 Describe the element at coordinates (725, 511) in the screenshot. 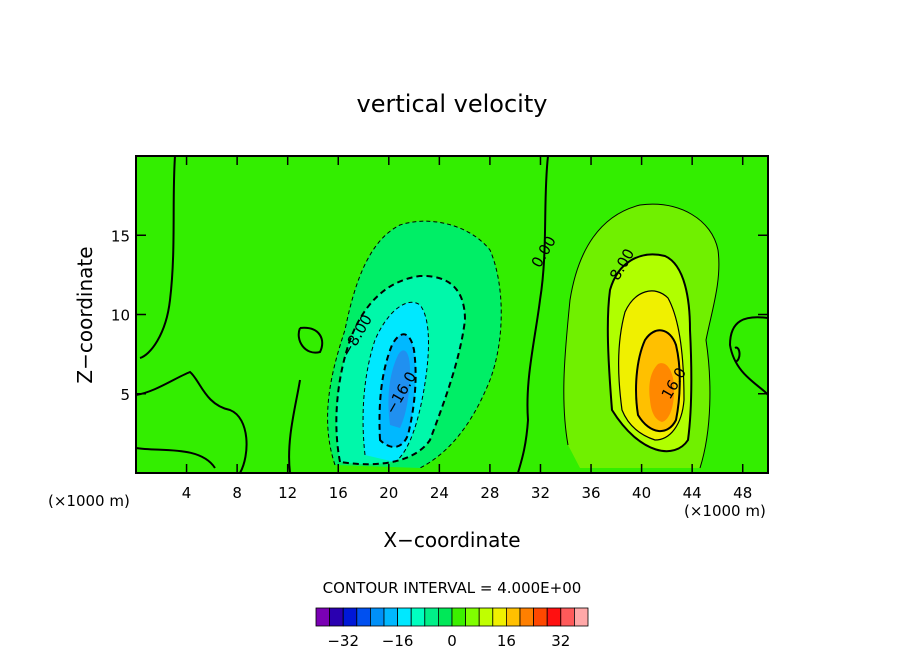

I see `x-unit-label-right: (×1000 m)` at that location.